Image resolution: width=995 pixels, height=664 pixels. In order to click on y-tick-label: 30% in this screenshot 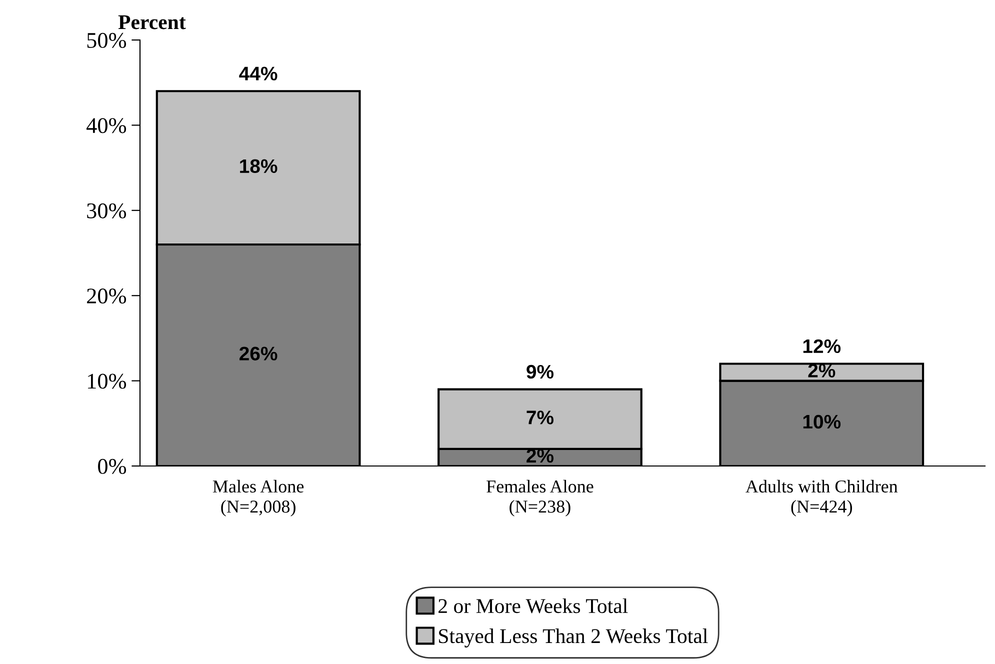, I will do `click(106, 210)`.